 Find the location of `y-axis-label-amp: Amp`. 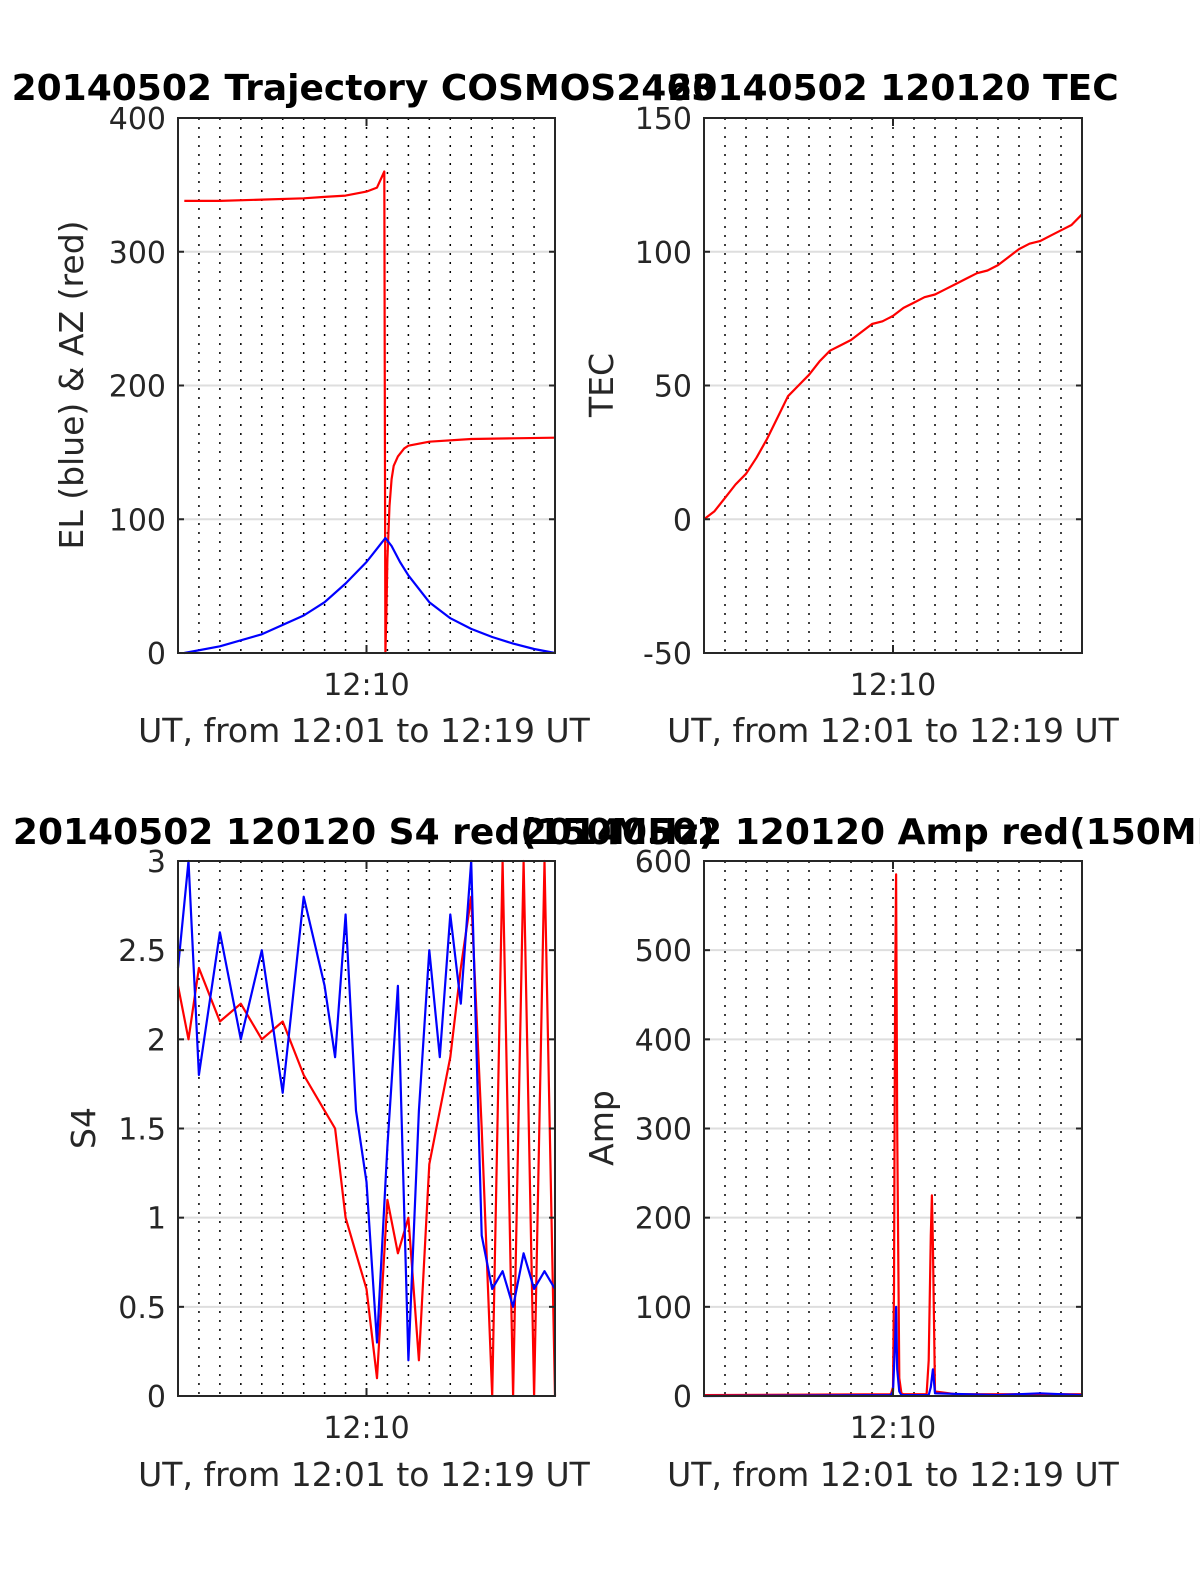

y-axis-label-amp: Amp is located at coordinates (601, 1128).